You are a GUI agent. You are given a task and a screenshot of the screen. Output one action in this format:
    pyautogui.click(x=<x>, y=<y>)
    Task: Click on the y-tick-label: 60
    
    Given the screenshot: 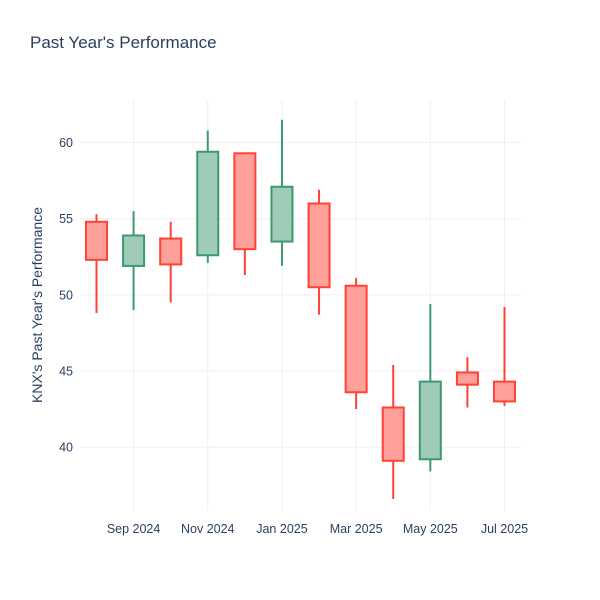 What is the action you would take?
    pyautogui.click(x=66, y=143)
    